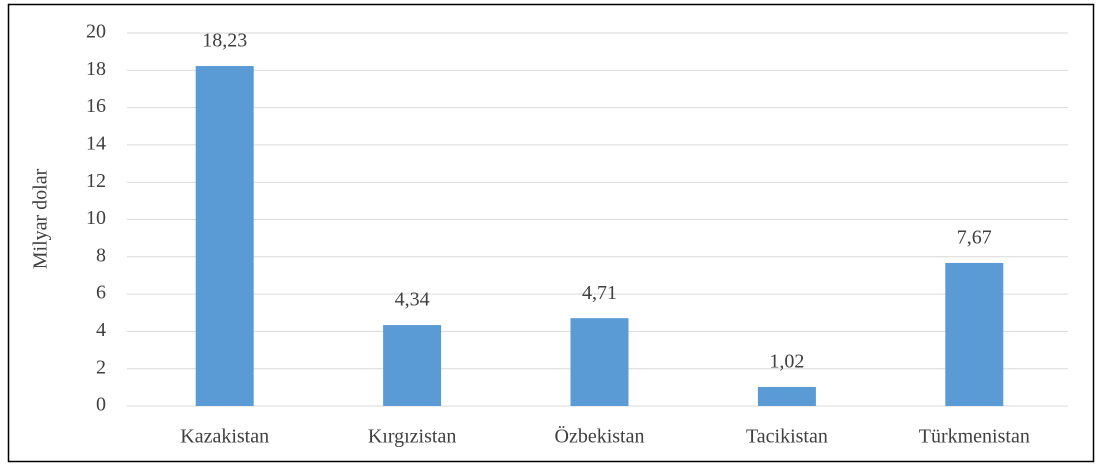 The image size is (1101, 467). Describe the element at coordinates (786, 362) in the screenshot. I see `data-label: 1,02` at that location.